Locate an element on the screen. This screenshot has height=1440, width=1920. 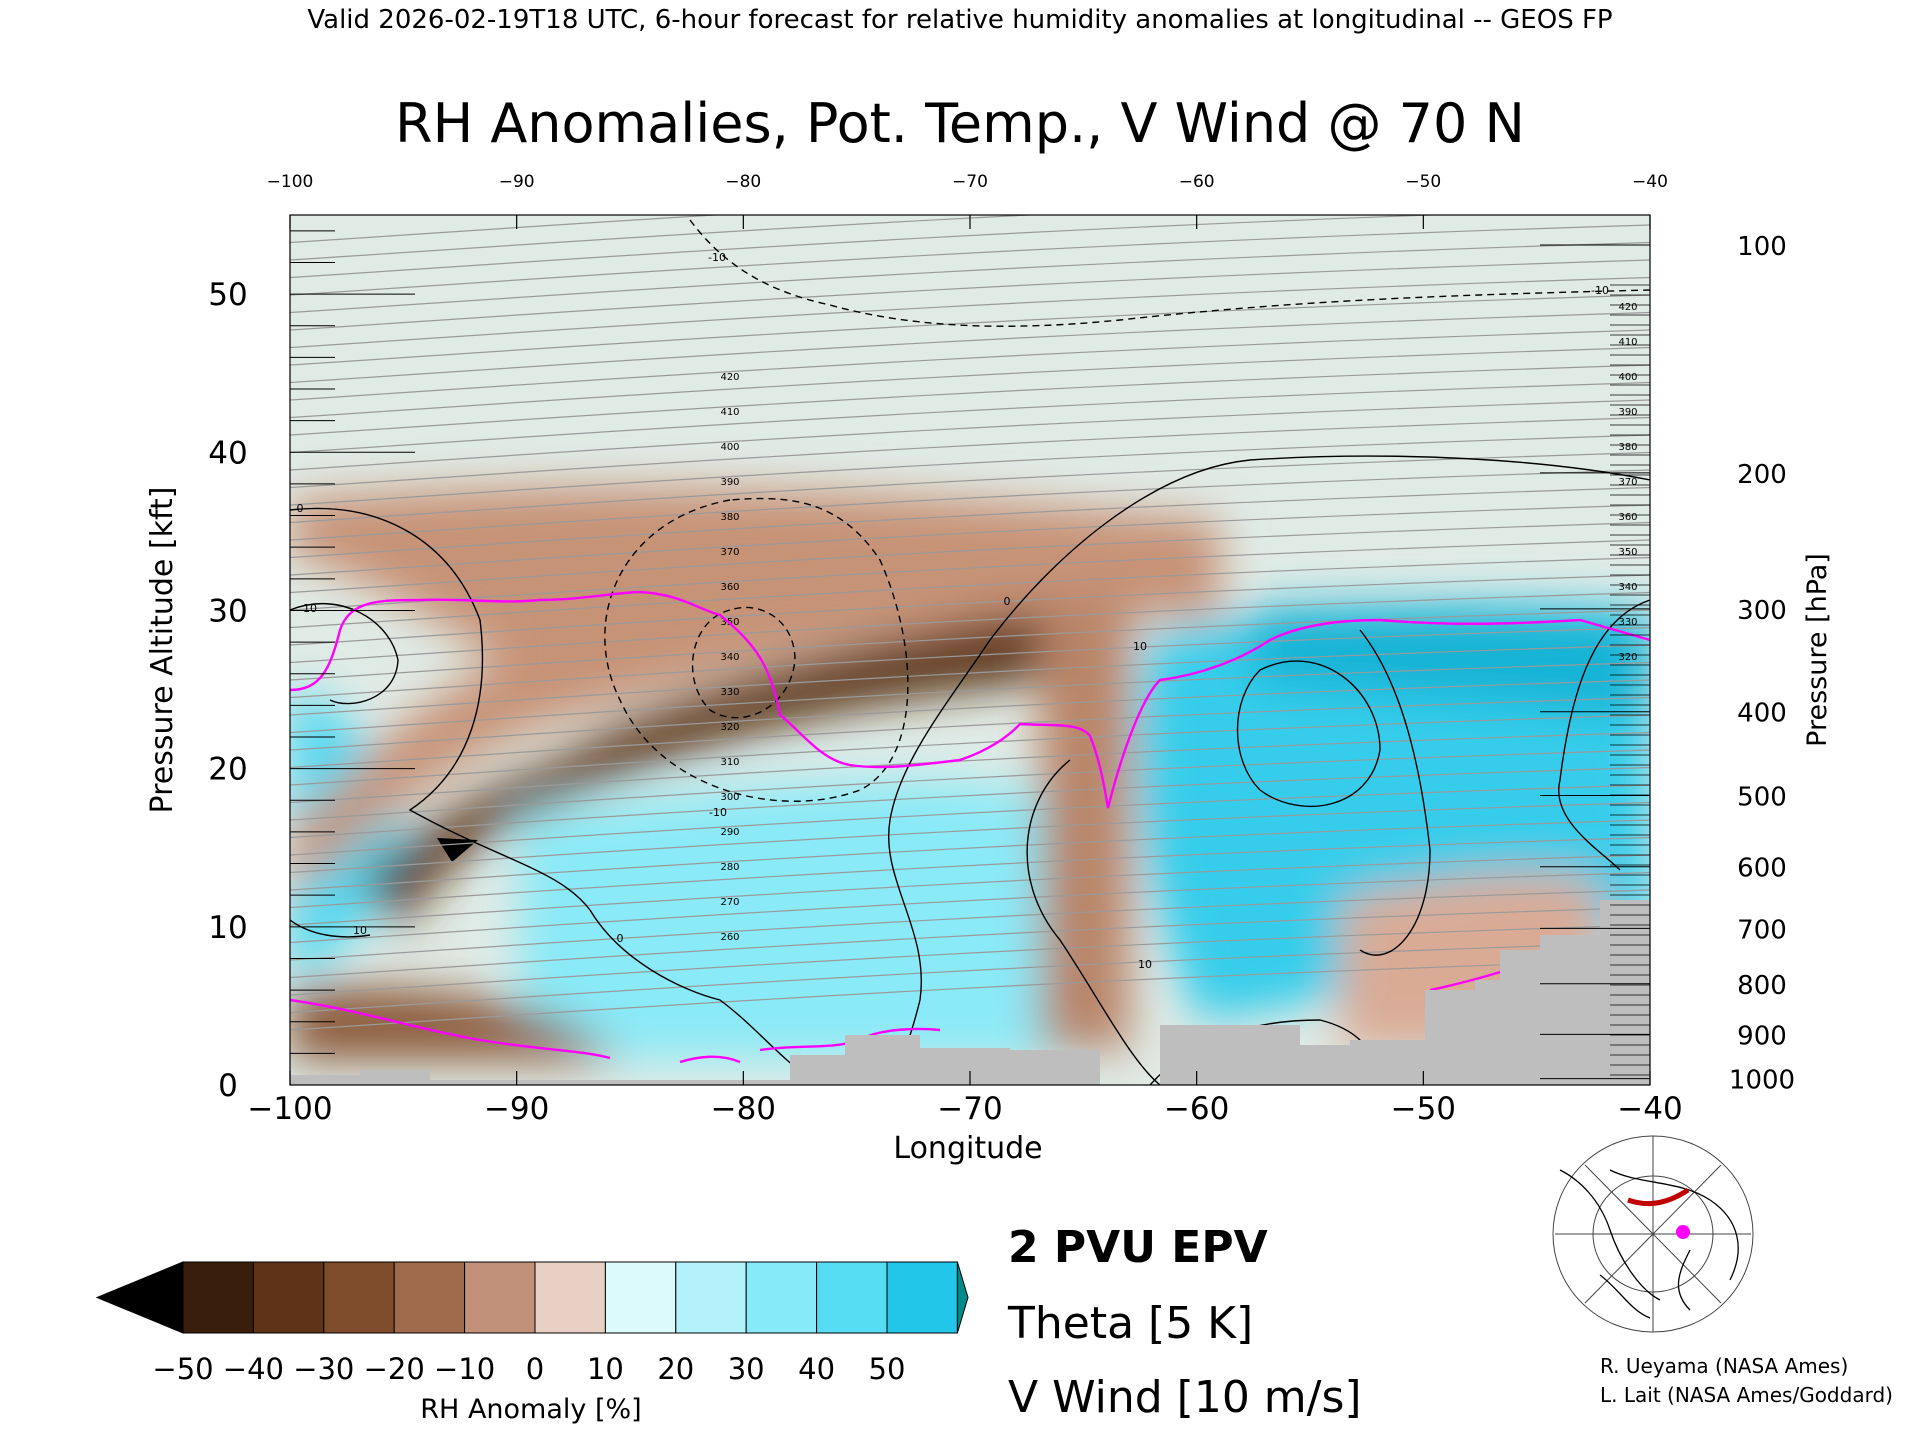
pressure-tick-label: 800 is located at coordinates (1762, 986).